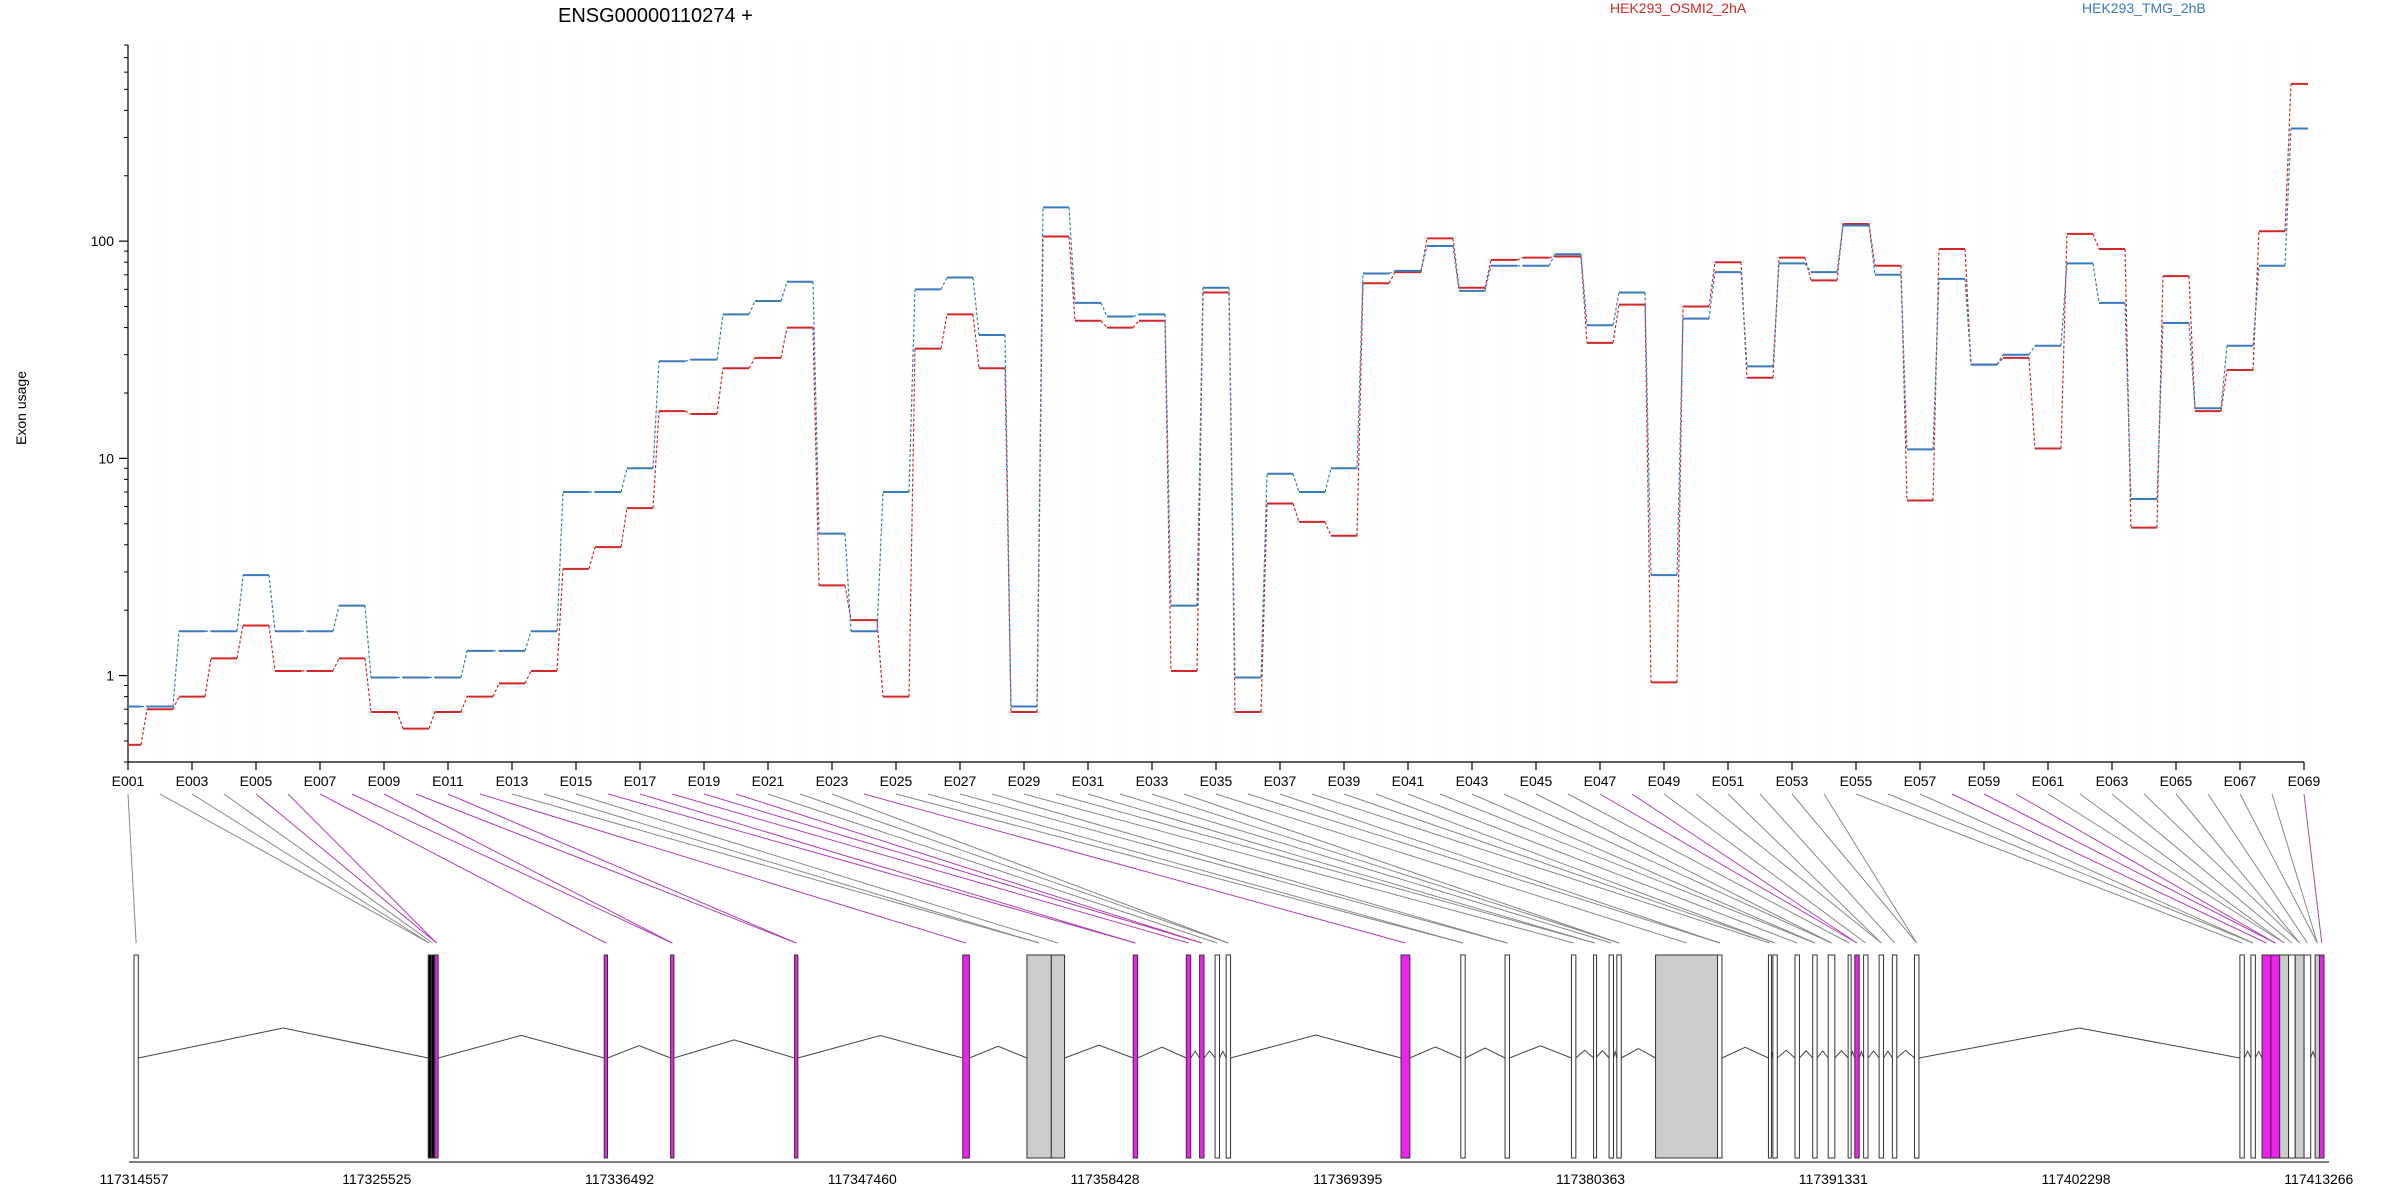 The image size is (2400, 1200). I want to click on x-tick-label: E013, so click(512, 781).